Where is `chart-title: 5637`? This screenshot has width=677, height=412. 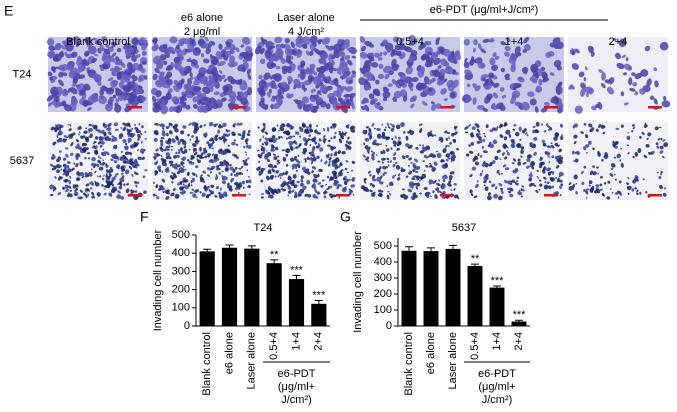
chart-title: 5637 is located at coordinates (464, 228).